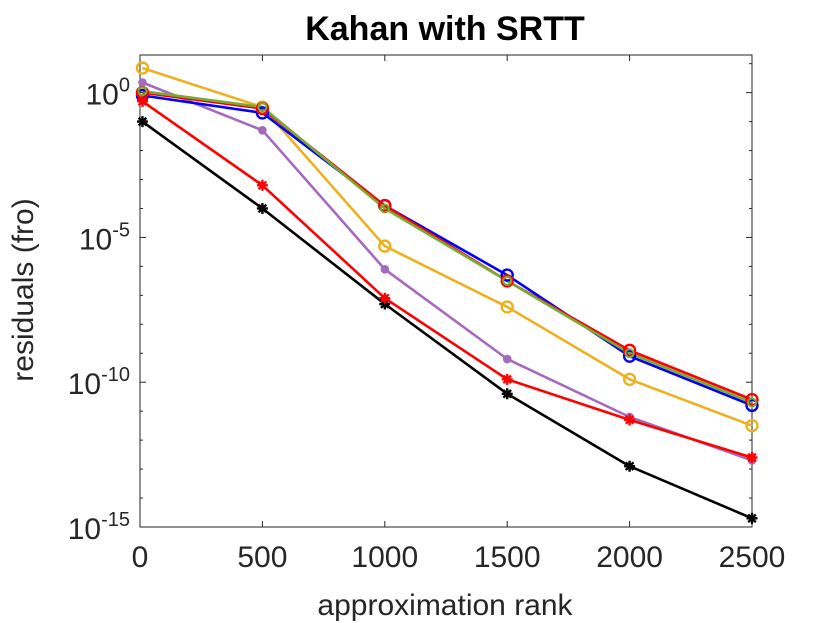 The width and height of the screenshot is (830, 623). Describe the element at coordinates (262, 557) in the screenshot. I see `x-tick-label: 500` at that location.